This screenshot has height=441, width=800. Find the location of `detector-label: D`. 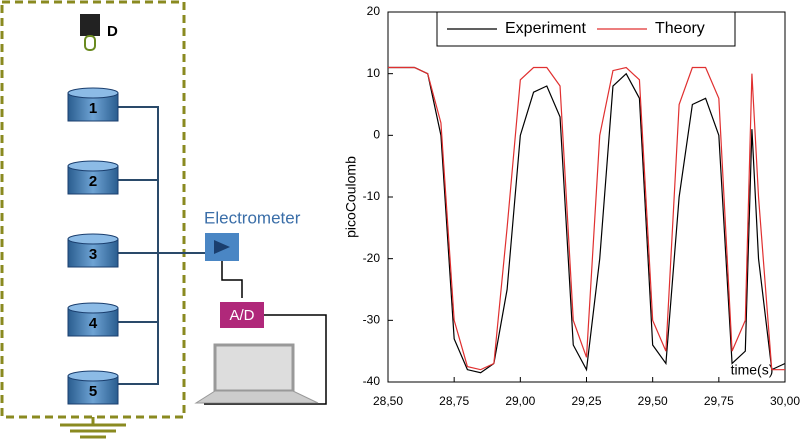

detector-label: D is located at coordinates (112, 31).